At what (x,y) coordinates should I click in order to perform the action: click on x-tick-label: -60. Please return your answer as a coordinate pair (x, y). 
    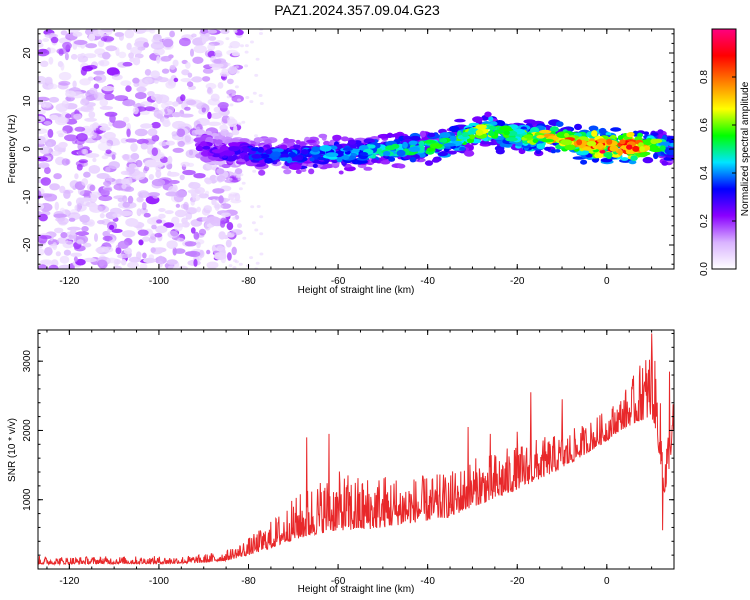
    Looking at the image, I should click on (338, 281).